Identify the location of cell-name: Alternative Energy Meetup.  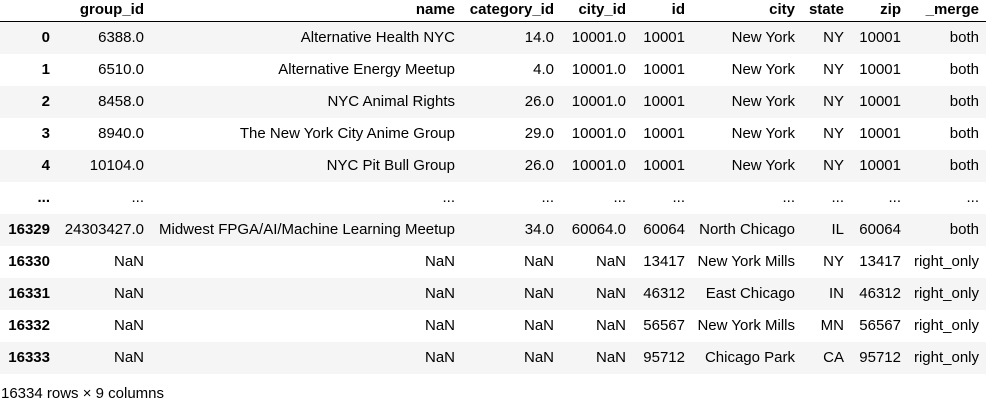
(366, 69).